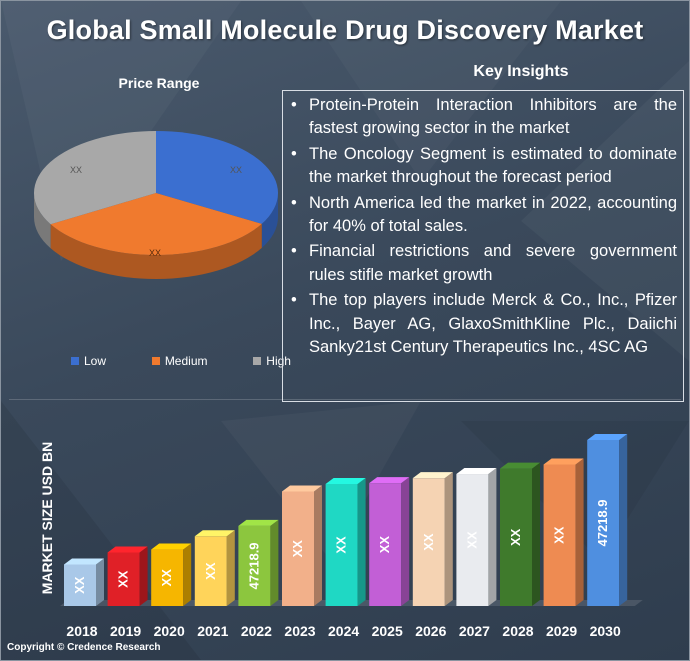 The width and height of the screenshot is (690, 661). I want to click on pie-side-high, so click(42, 221).